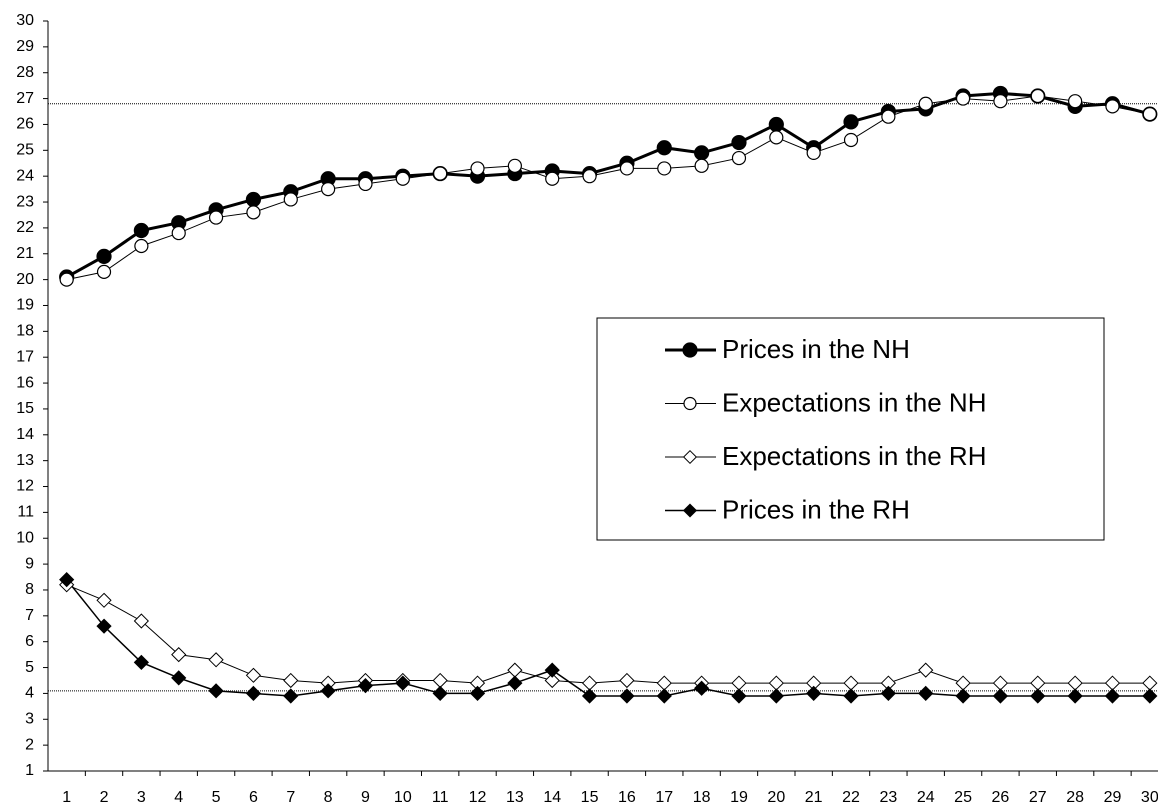 This screenshot has height=807, width=1158. I want to click on x-tick-label: 16, so click(627, 797).